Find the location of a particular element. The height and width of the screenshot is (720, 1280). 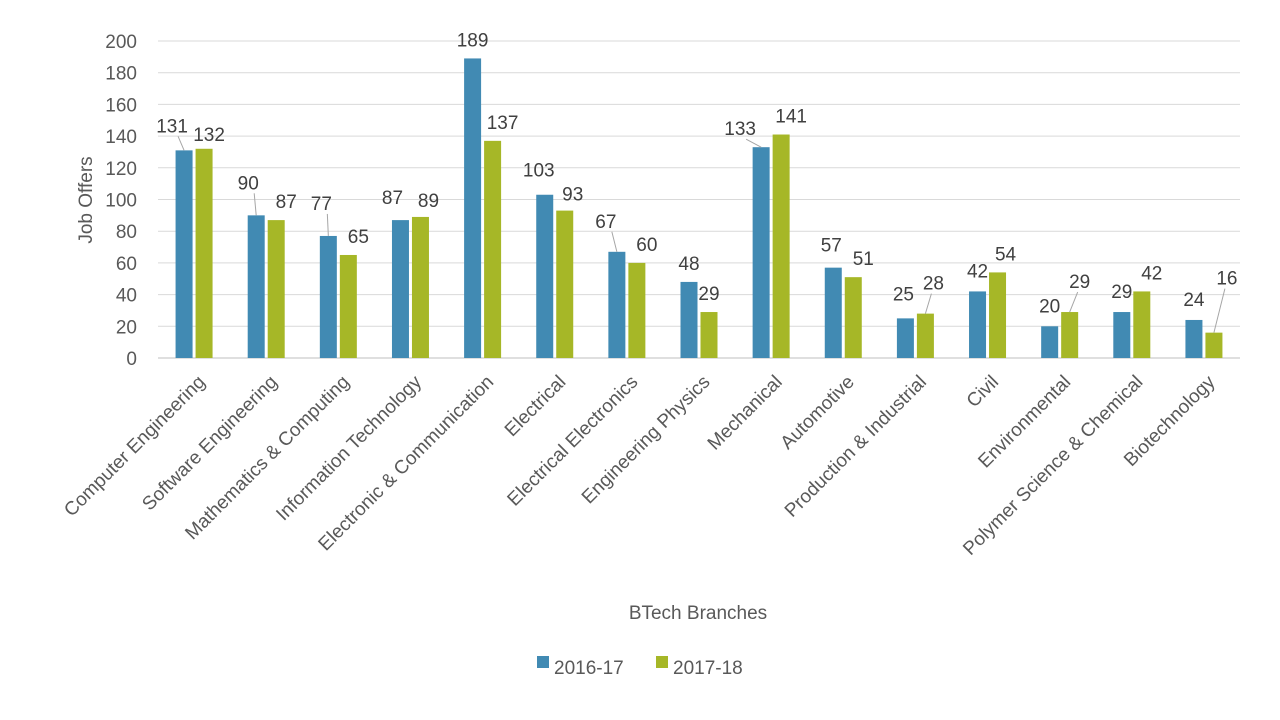

legend-label: 2017-18 is located at coordinates (708, 668).